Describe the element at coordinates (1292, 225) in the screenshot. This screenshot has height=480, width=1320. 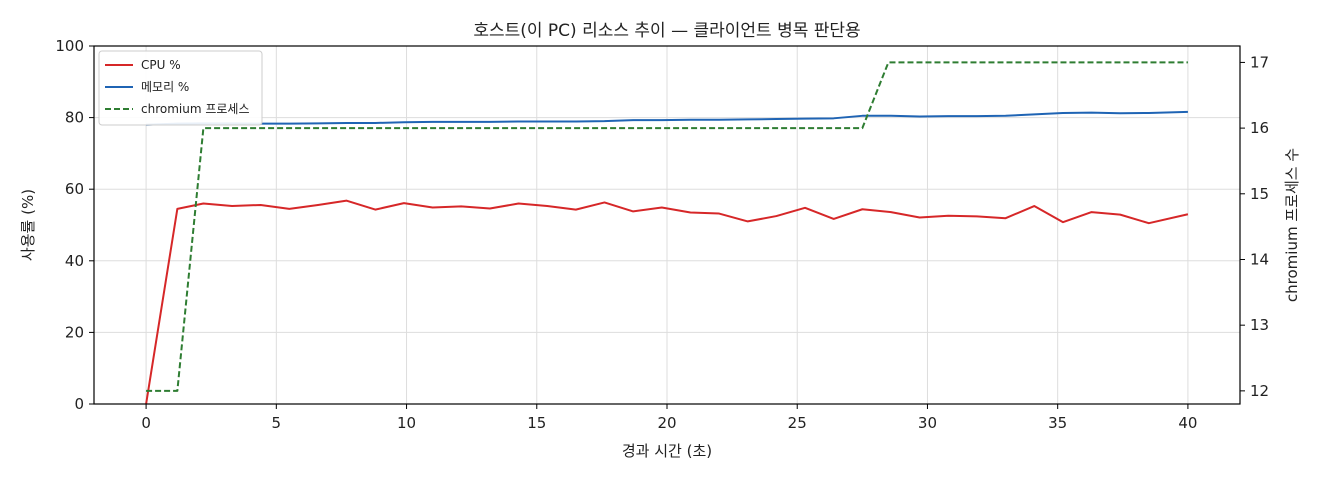
I see `y2-axis-label: chromium 프로세스 수` at that location.